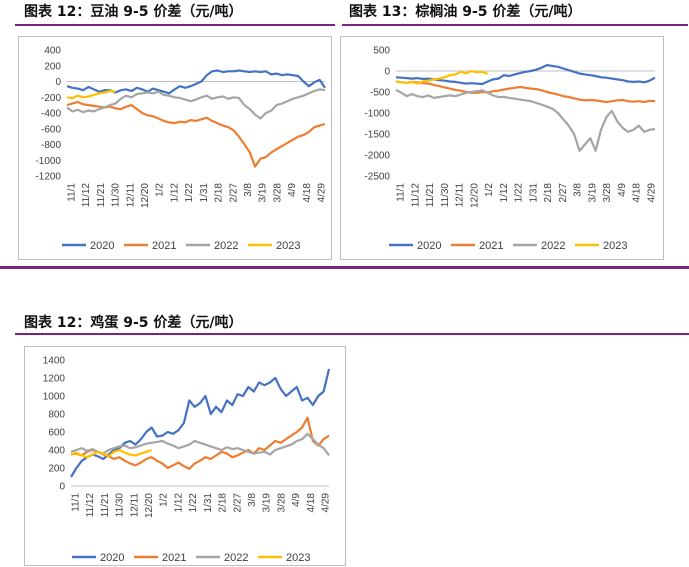 Image resolution: width=689 pixels, height=567 pixels. Describe the element at coordinates (381, 51) in the screenshot. I see `y-tick-label: 500` at that location.